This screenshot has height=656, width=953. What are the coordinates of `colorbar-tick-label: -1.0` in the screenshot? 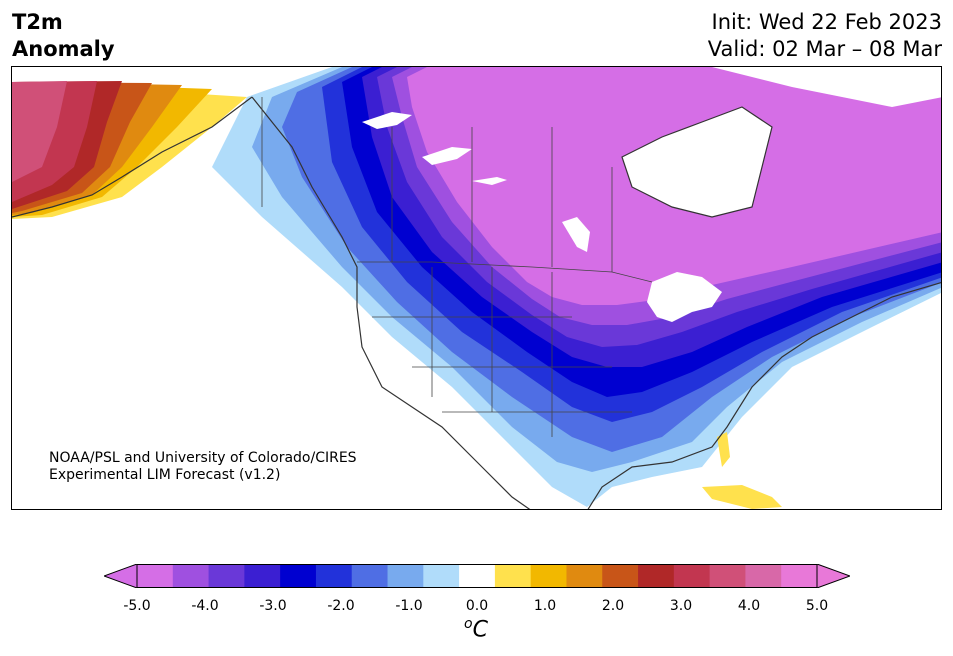 It's located at (409, 606).